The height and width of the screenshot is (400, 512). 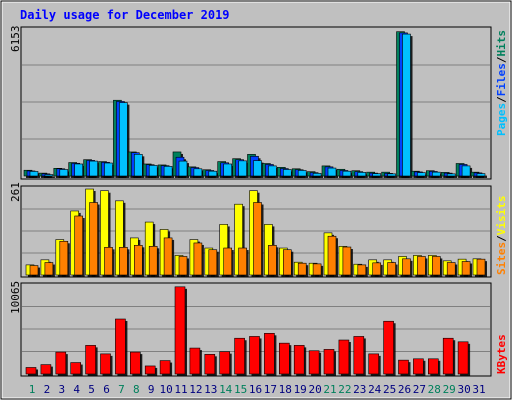 I want to click on x-tick-day-7: 7, so click(x=121, y=389).